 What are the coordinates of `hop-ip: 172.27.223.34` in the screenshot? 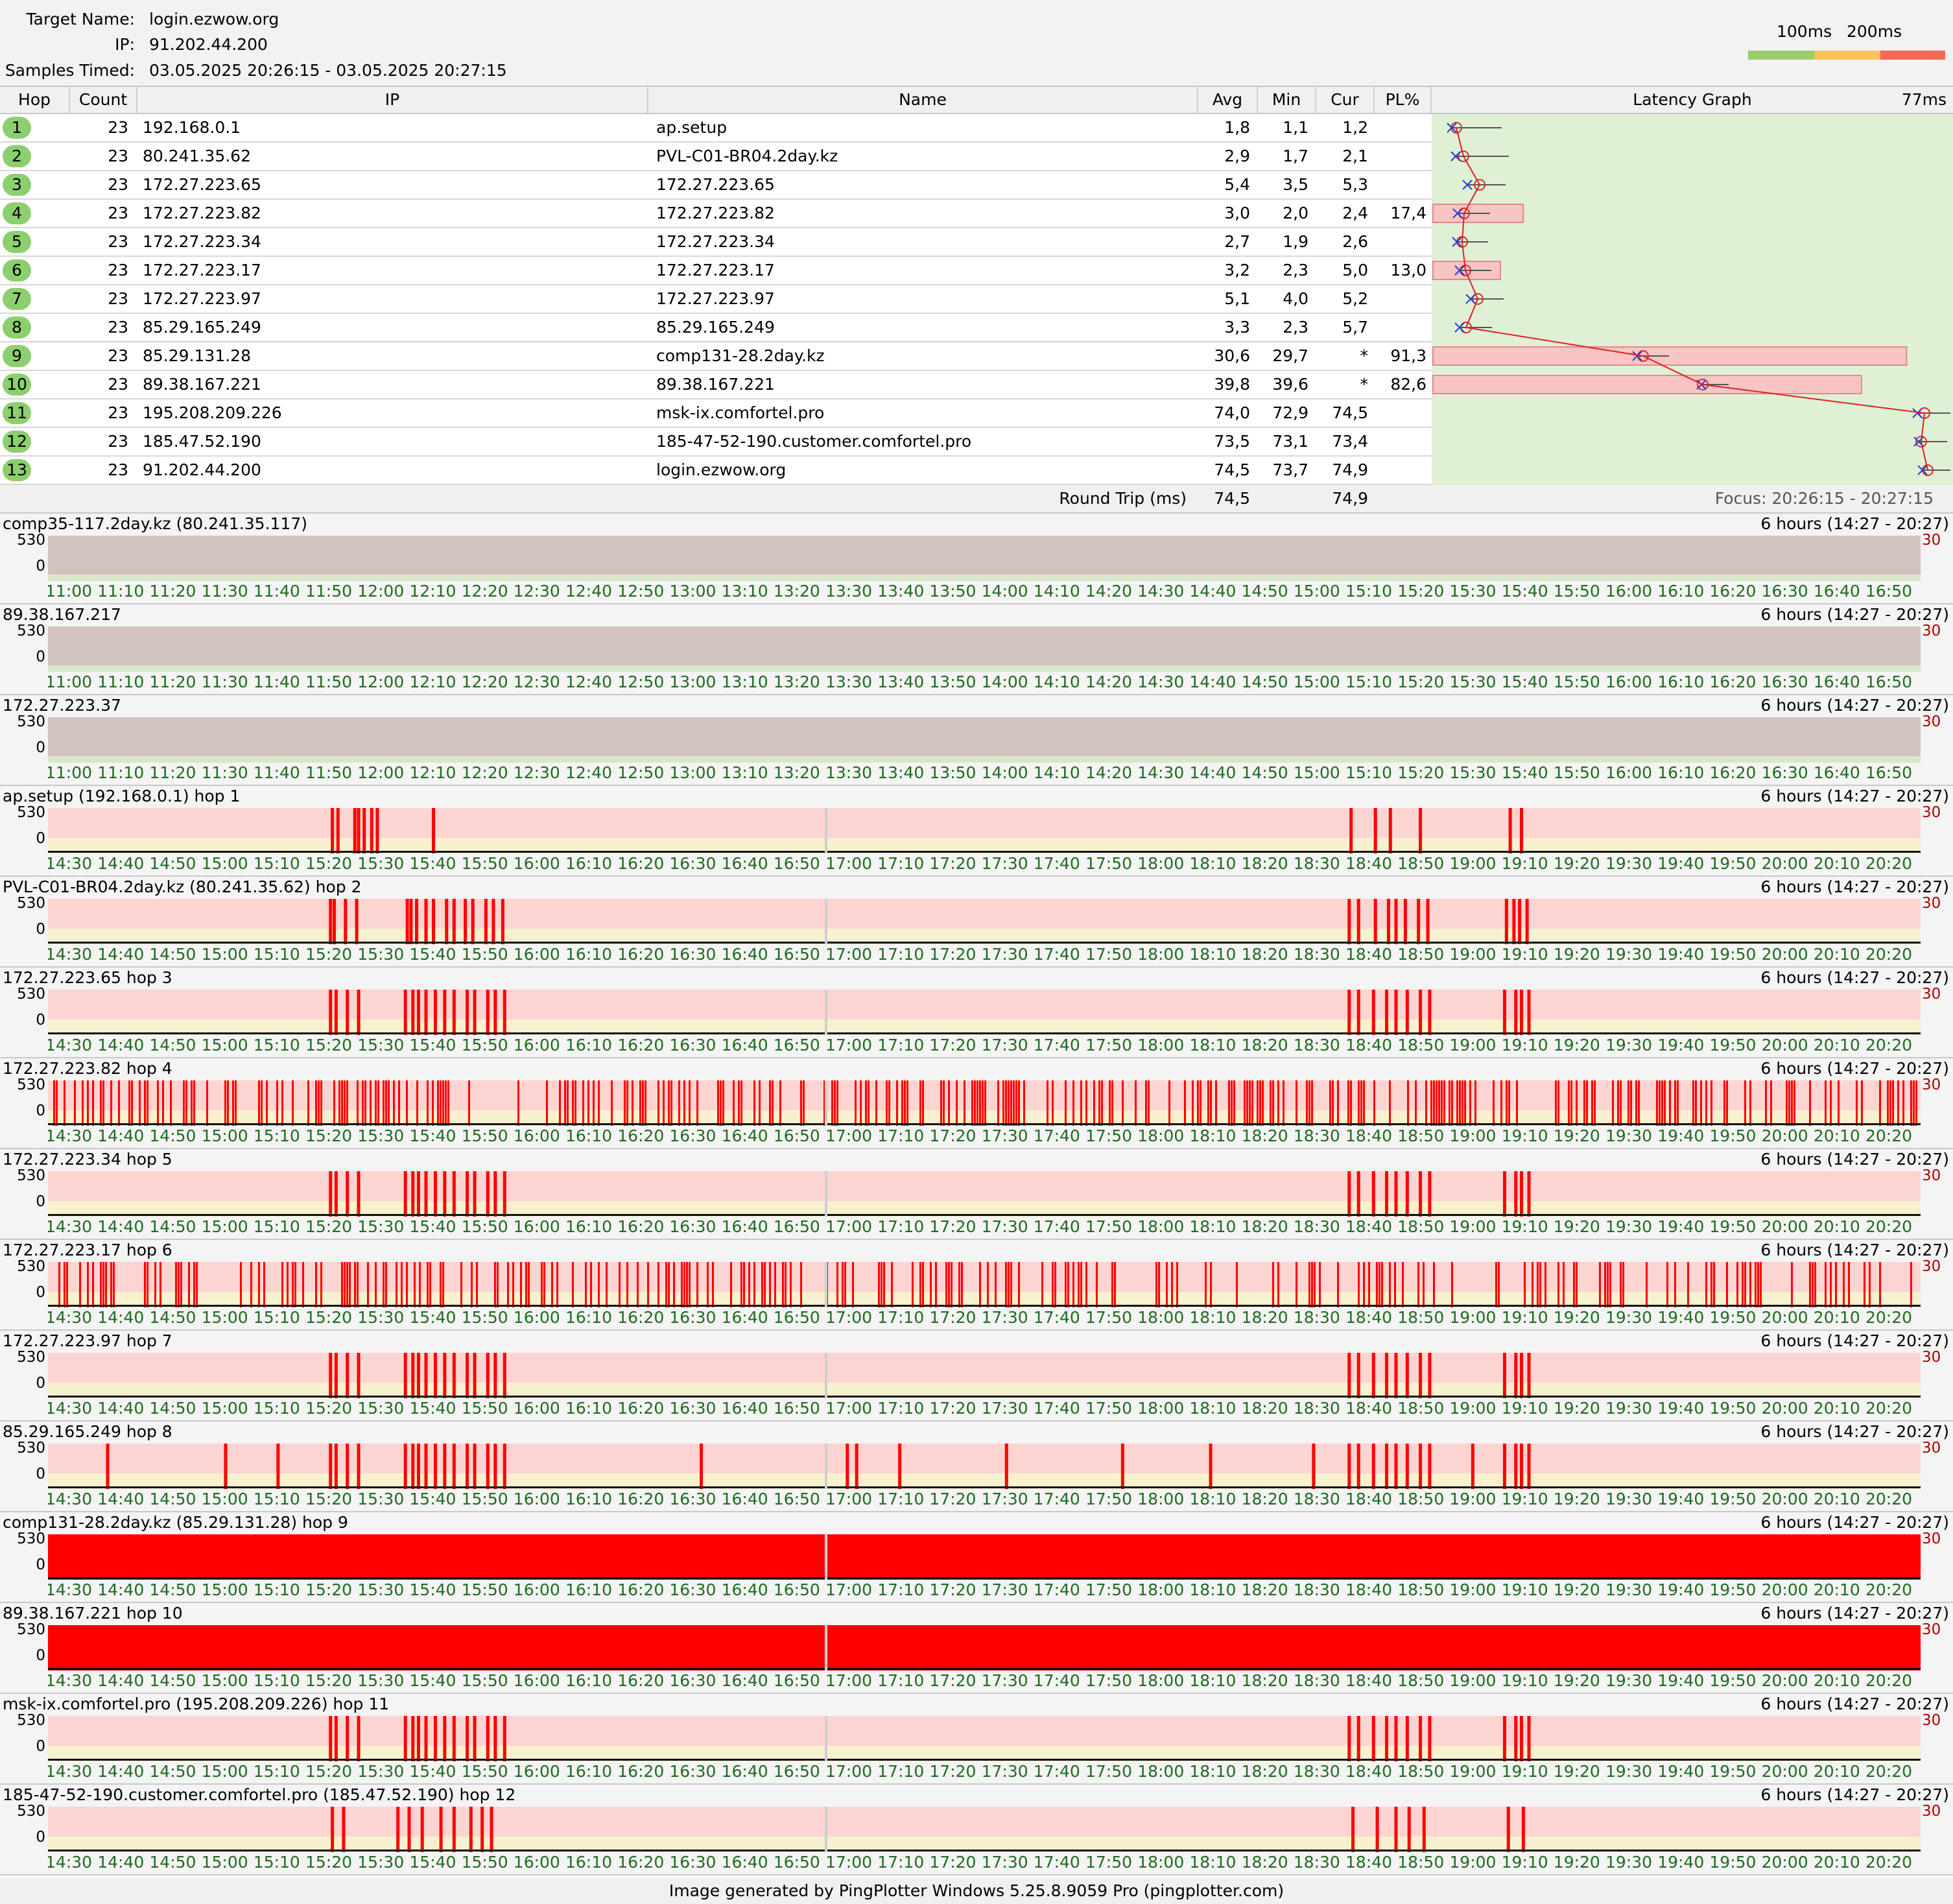 It's located at (202, 242).